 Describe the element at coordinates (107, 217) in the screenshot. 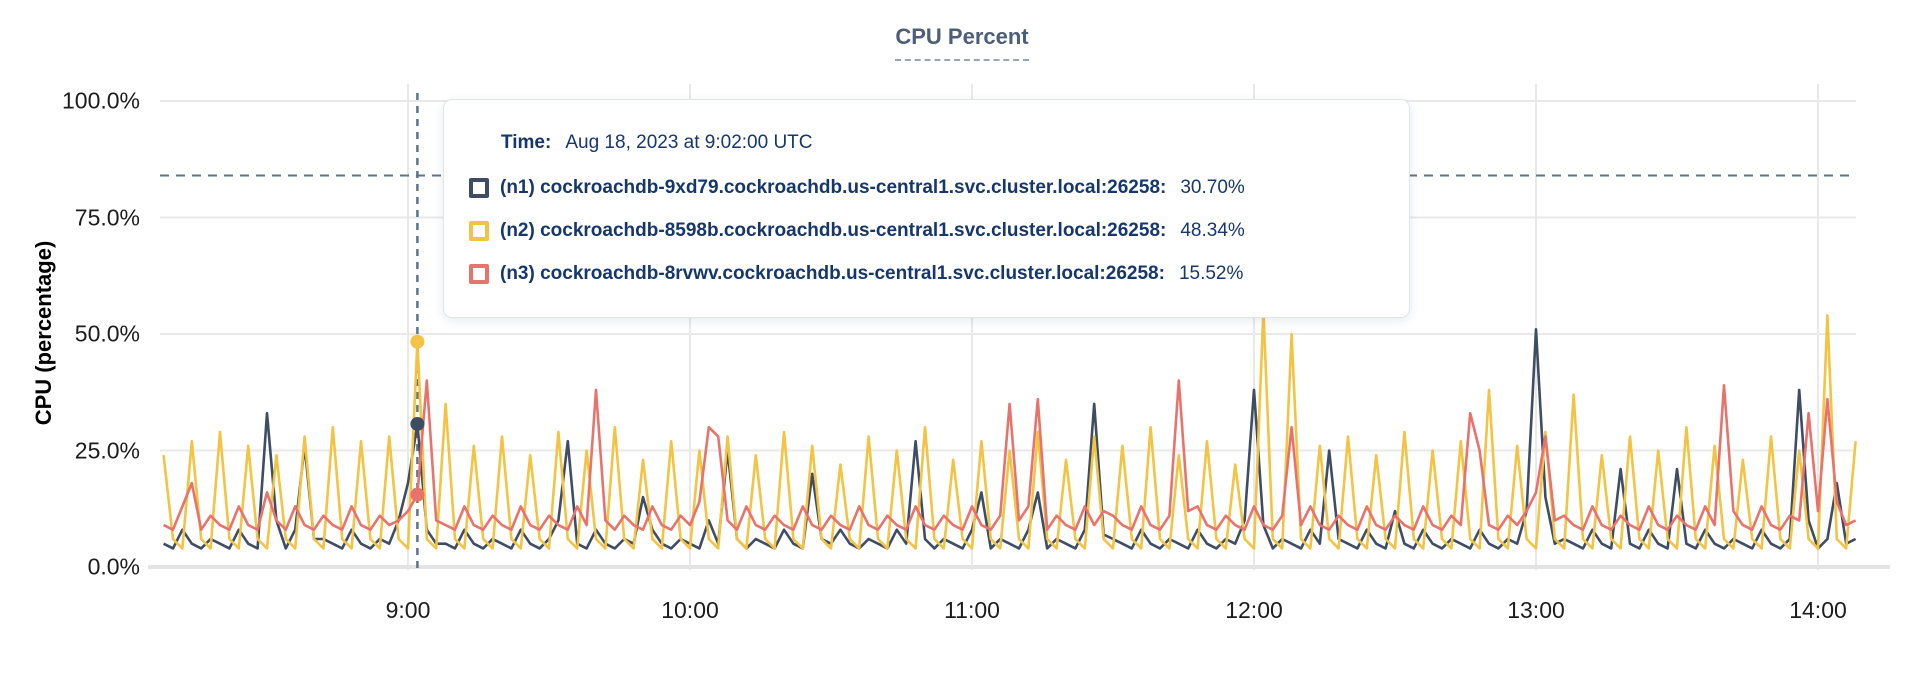

I see `y-tick-label: 75.0%` at that location.